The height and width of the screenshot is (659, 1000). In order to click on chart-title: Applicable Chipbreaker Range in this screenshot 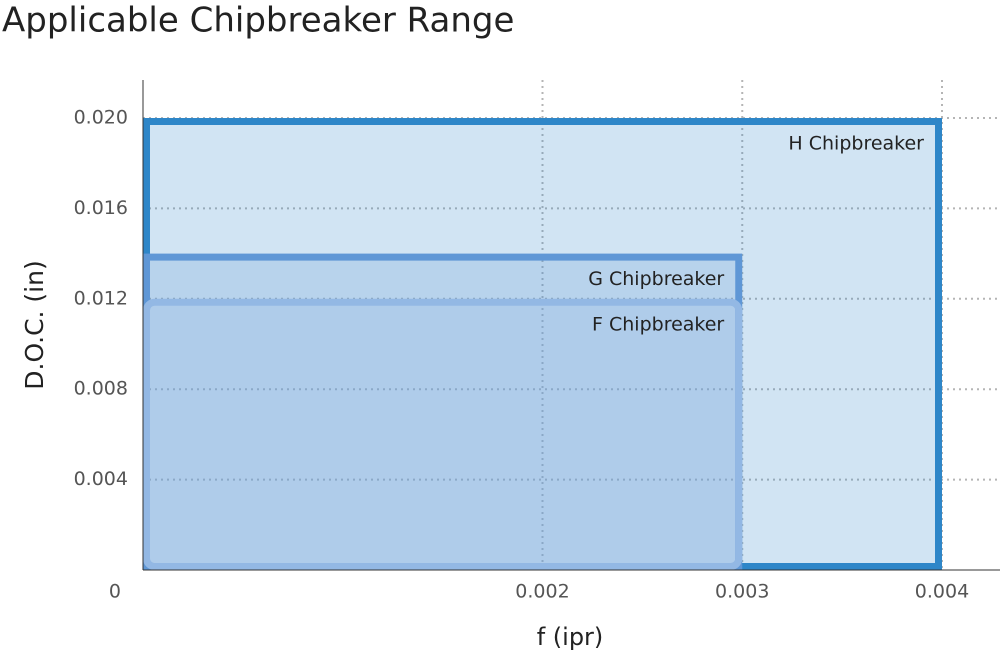, I will do `click(258, 21)`.